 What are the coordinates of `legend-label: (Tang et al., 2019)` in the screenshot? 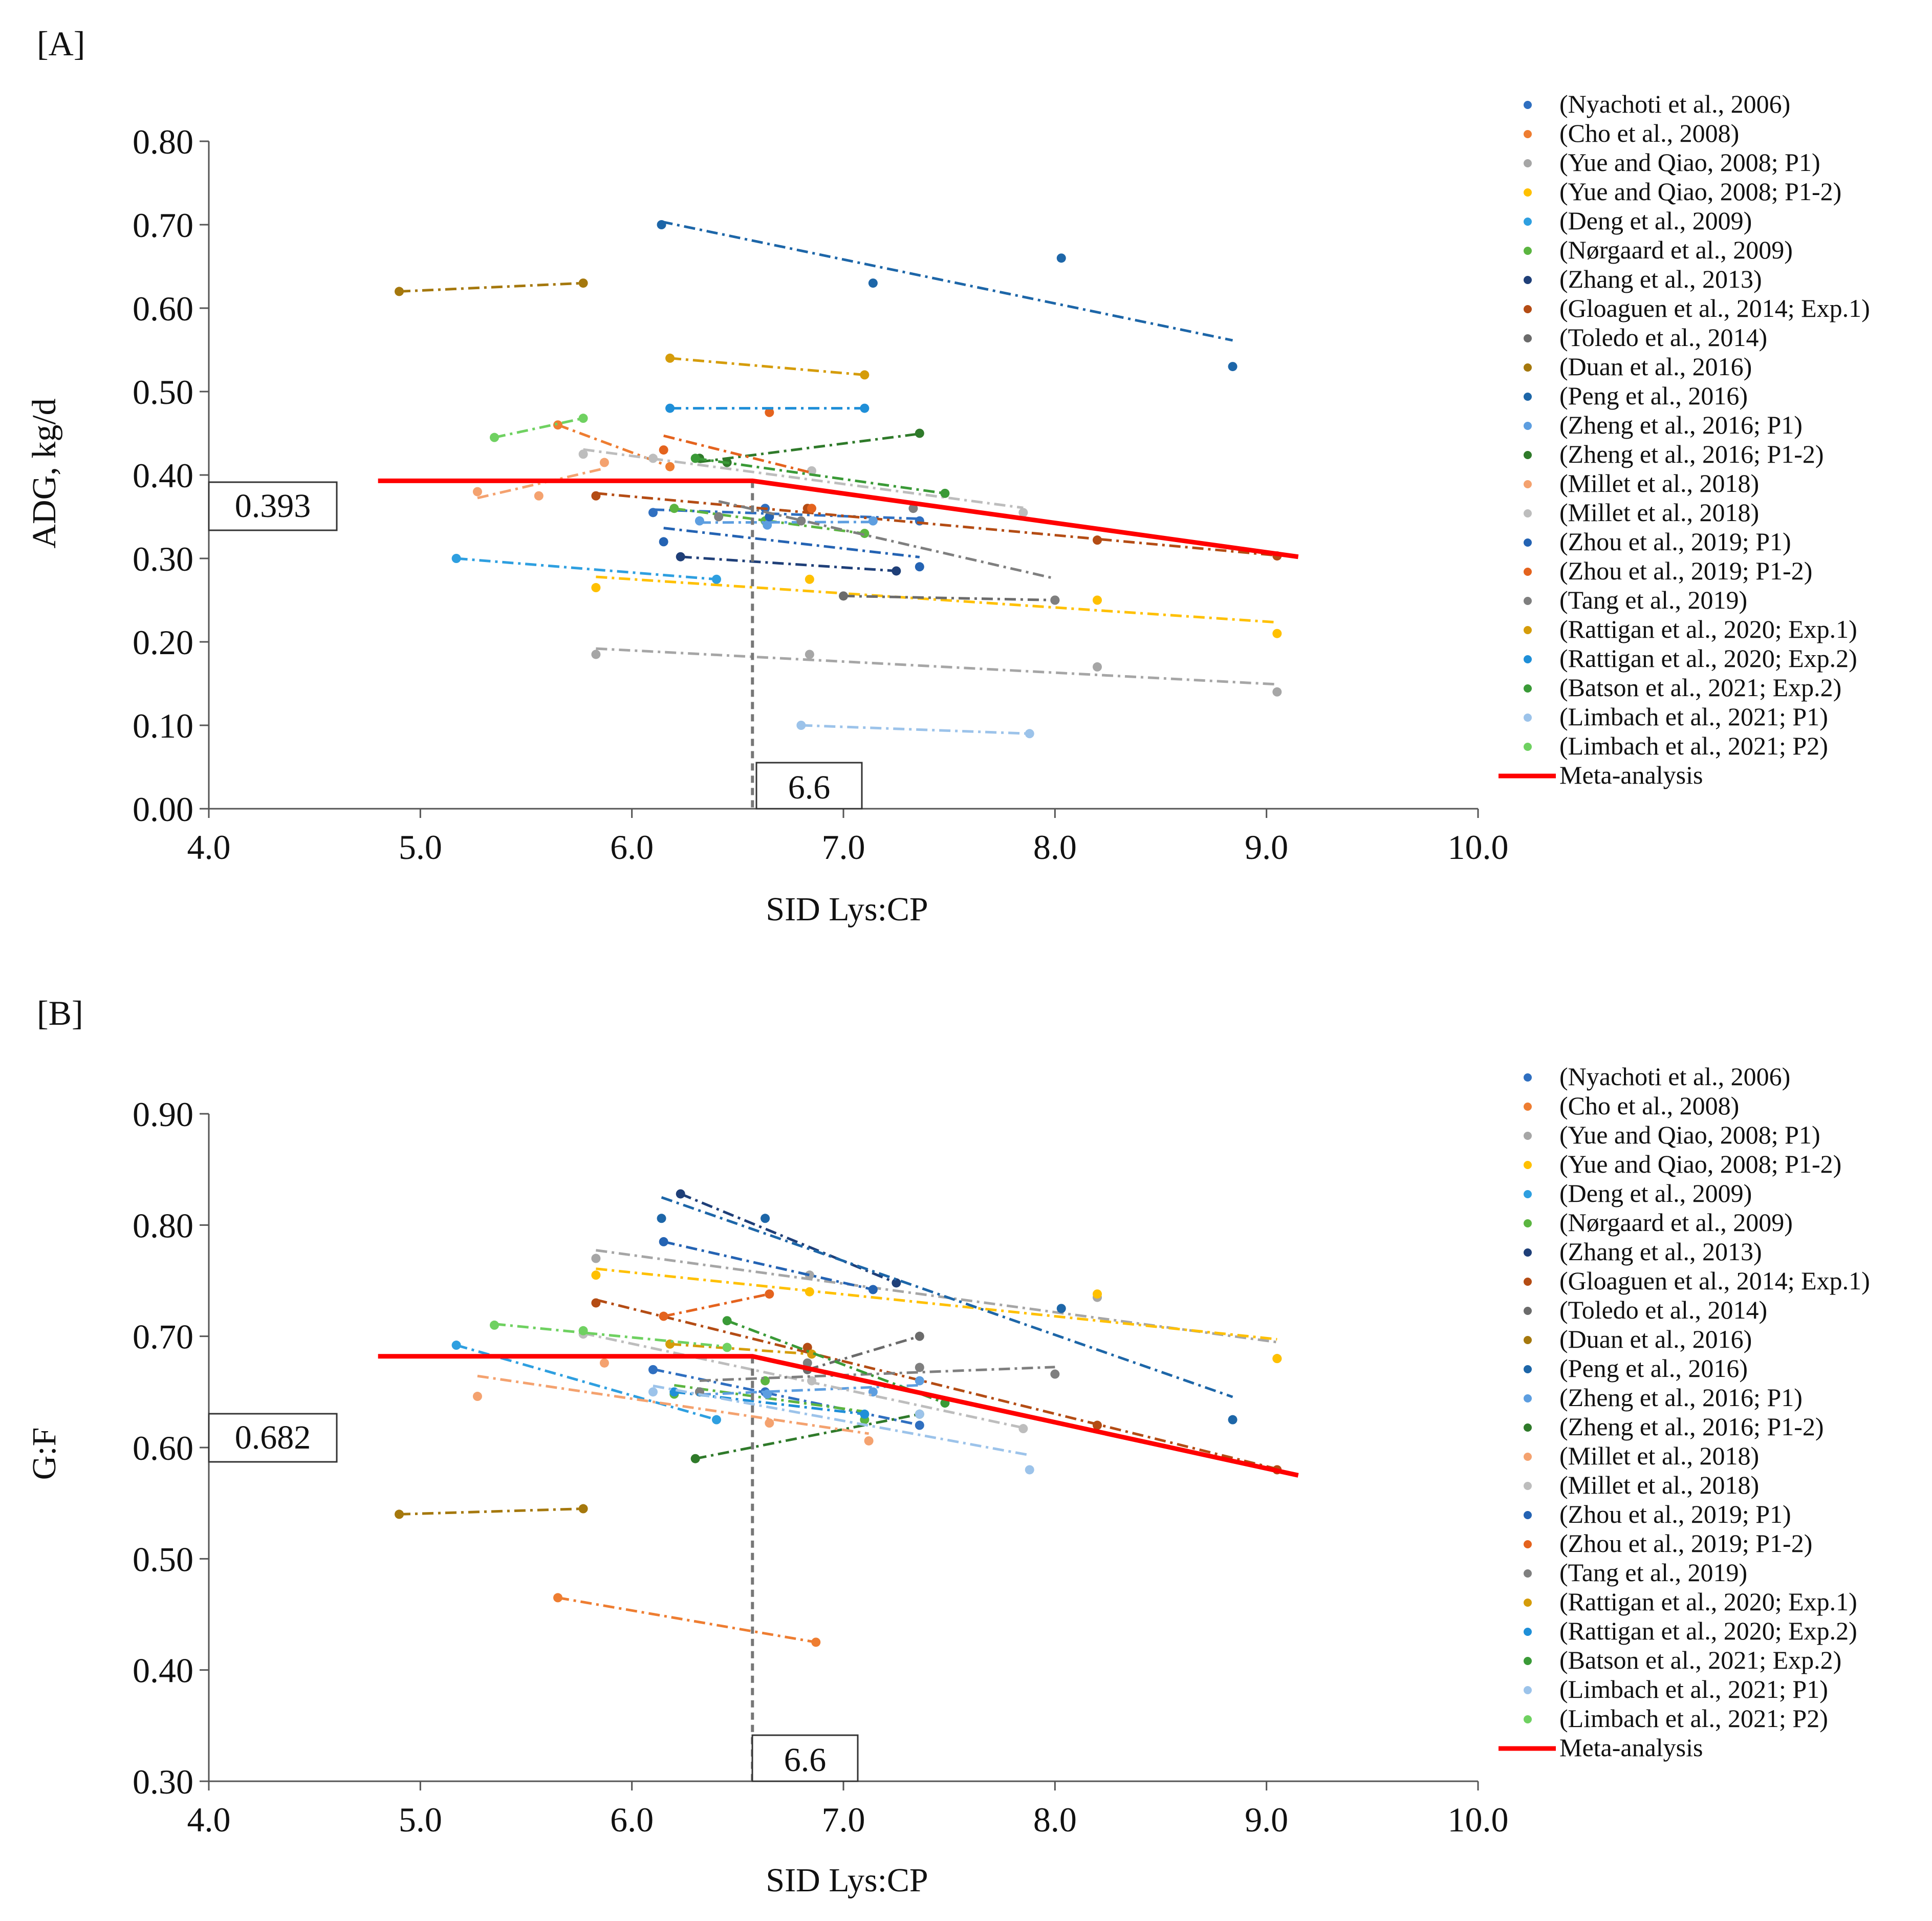 It's located at (1653, 600).